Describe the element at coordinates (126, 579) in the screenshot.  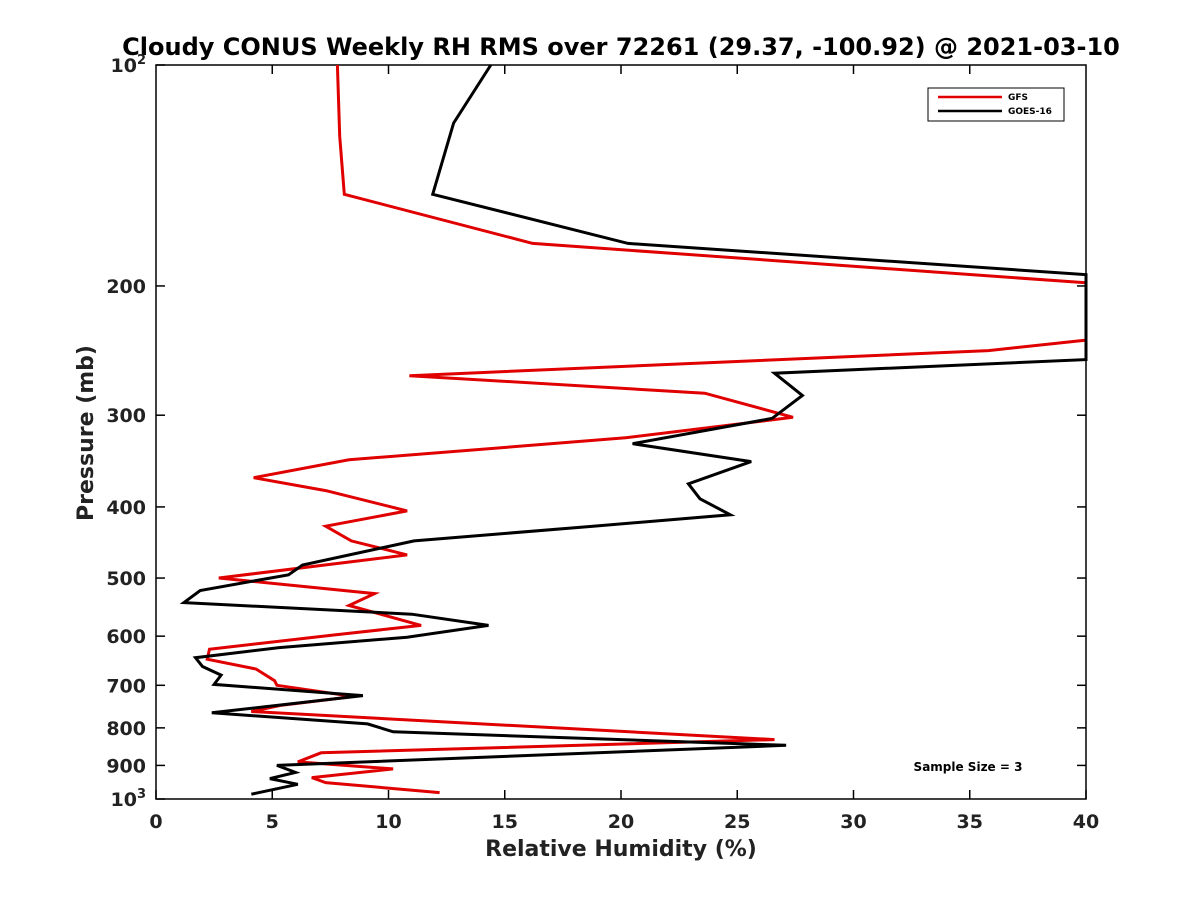
I see `y-tick-label: 500` at that location.